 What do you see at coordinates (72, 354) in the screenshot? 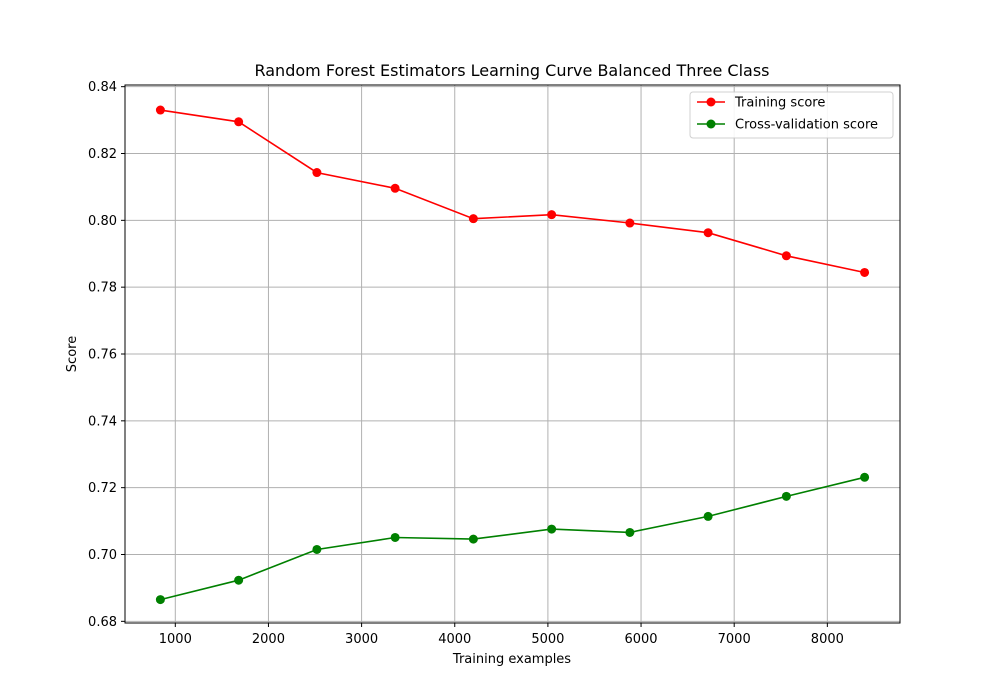
I see `y-axis-title: Score` at bounding box center [72, 354].